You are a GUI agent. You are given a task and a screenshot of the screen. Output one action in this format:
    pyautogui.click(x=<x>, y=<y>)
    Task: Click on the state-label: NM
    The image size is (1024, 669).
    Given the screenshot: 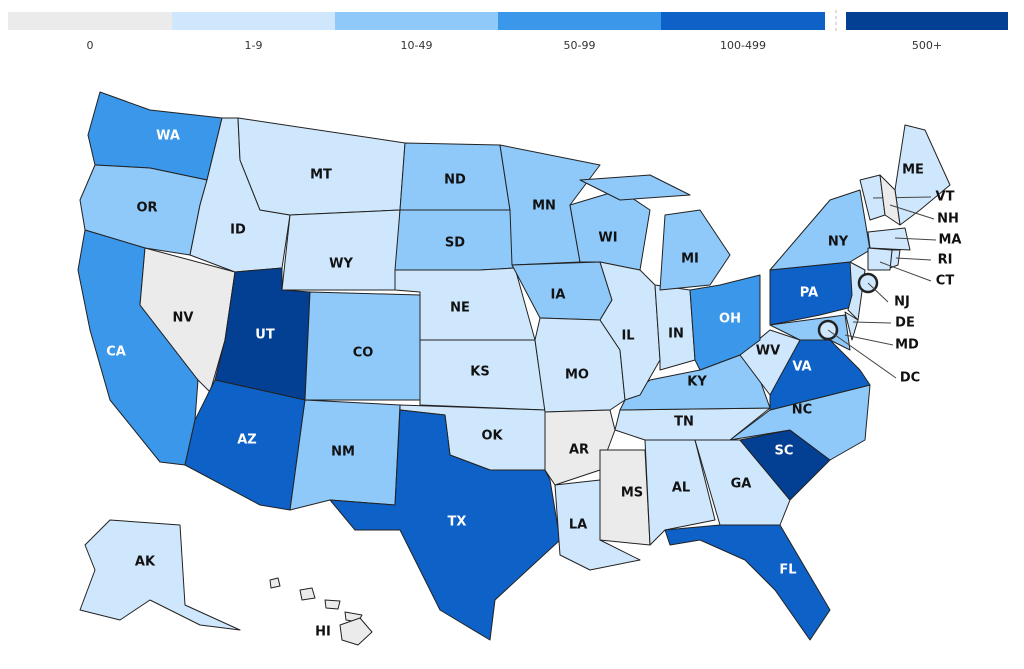 What is the action you would take?
    pyautogui.click(x=343, y=452)
    